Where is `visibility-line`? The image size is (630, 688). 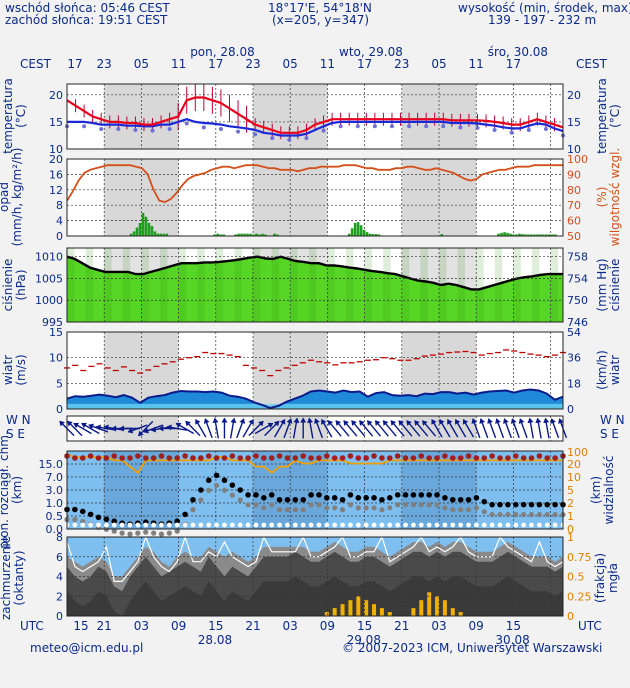 visibility-line is located at coordinates (314, 464).